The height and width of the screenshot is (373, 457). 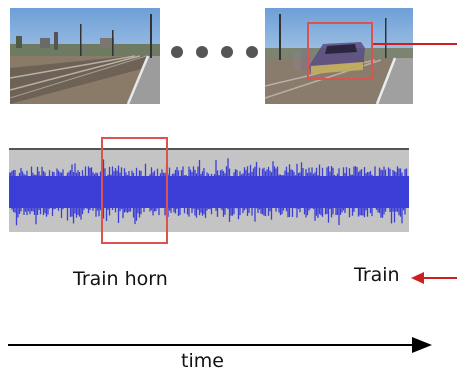 What do you see at coordinates (340, 51) in the screenshot?
I see `visual-event-box` at bounding box center [340, 51].